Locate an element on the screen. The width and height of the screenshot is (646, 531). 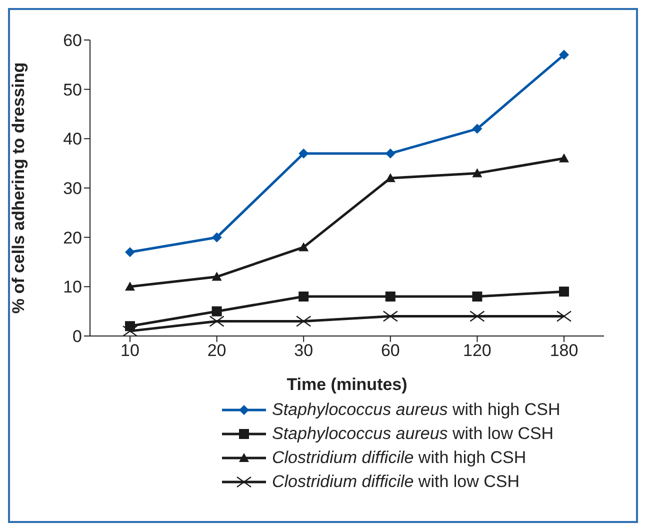
legend-label: Staphylococcus aureus with low CSH is located at coordinates (413, 434).